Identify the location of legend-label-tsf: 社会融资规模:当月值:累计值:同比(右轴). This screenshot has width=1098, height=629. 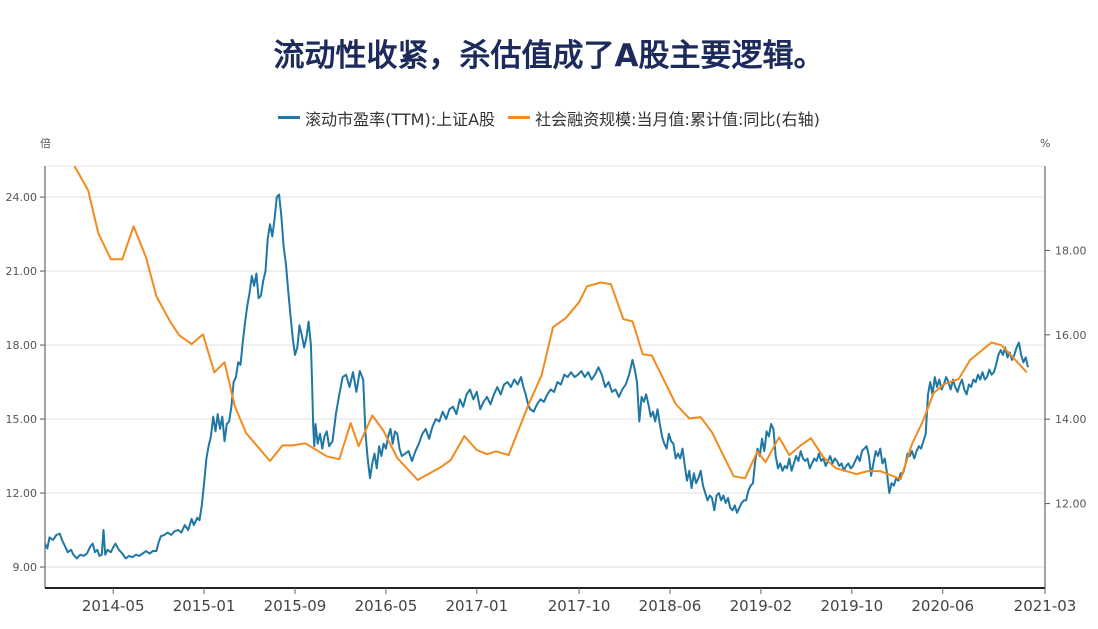
(677, 119).